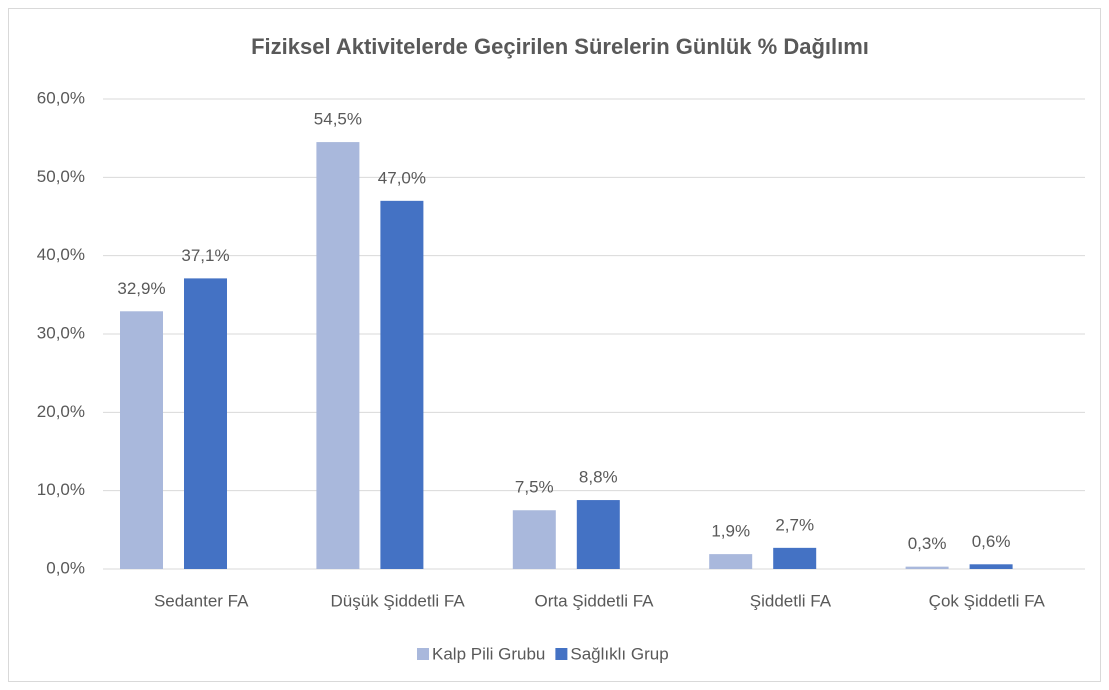  Describe the element at coordinates (730, 531) in the screenshot. I see `value-label: 1,9%` at that location.